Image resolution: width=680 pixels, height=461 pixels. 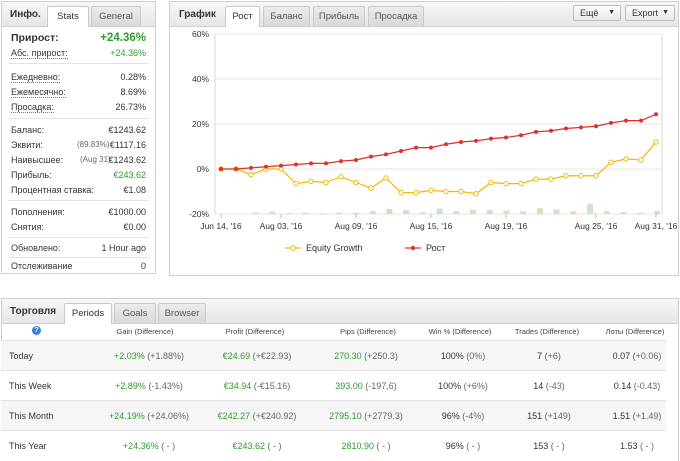 I want to click on cell-win: 100% (0%), so click(x=463, y=356).